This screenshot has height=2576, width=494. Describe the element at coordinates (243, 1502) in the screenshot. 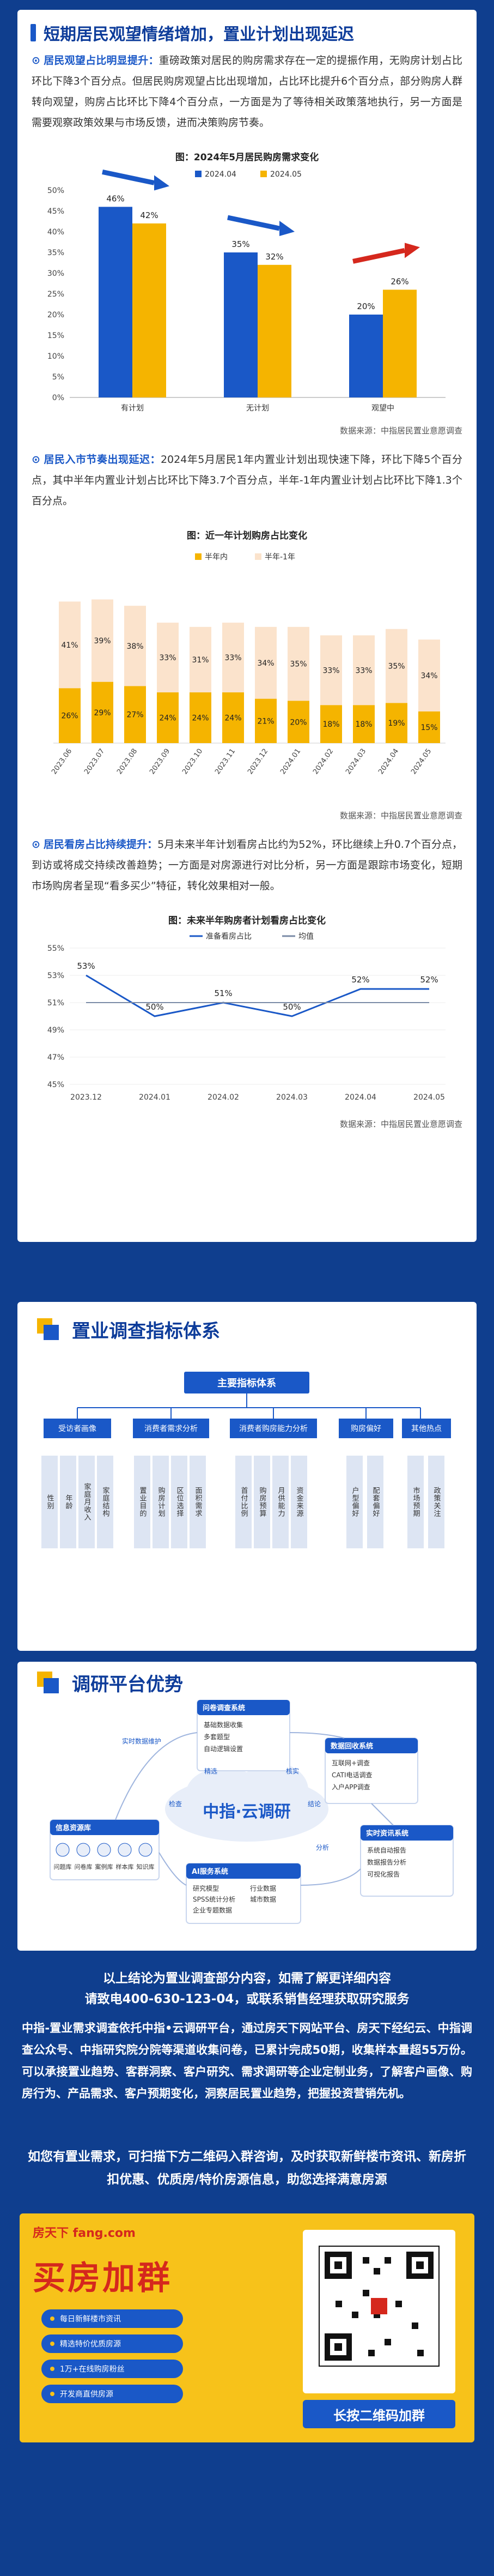

I see `tree-leaf: 首付比例` at that location.